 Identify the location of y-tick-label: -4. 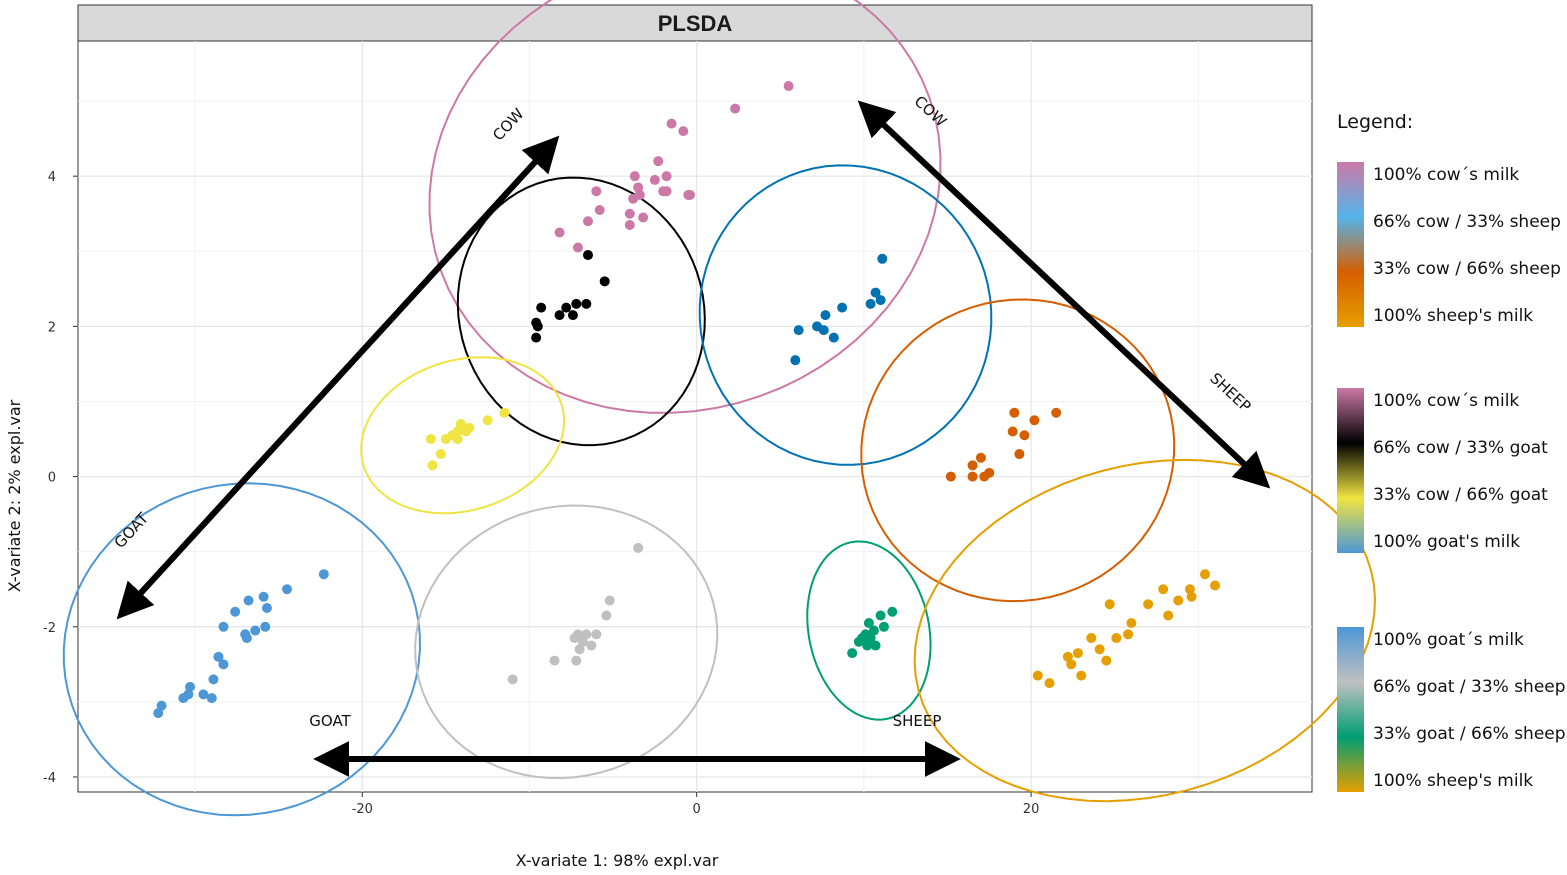
(49, 778).